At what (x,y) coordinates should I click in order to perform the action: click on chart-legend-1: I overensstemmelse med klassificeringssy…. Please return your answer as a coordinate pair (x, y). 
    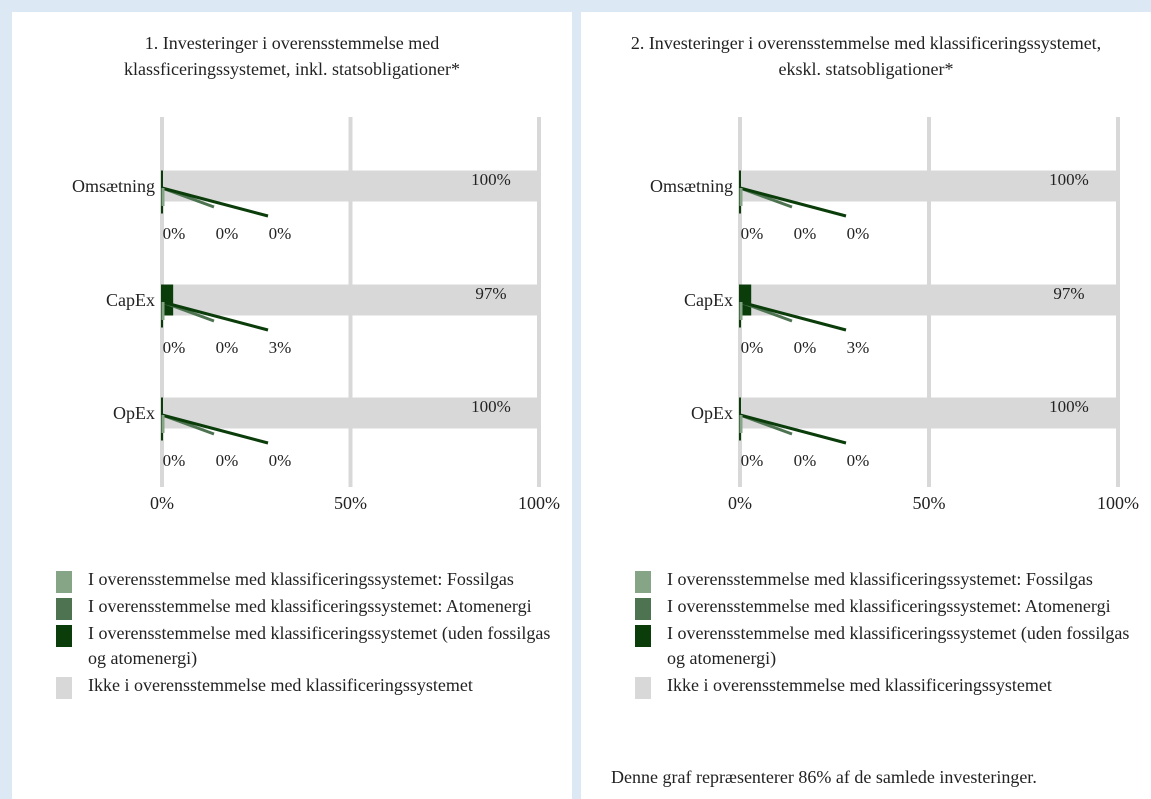
    Looking at the image, I should click on (312, 633).